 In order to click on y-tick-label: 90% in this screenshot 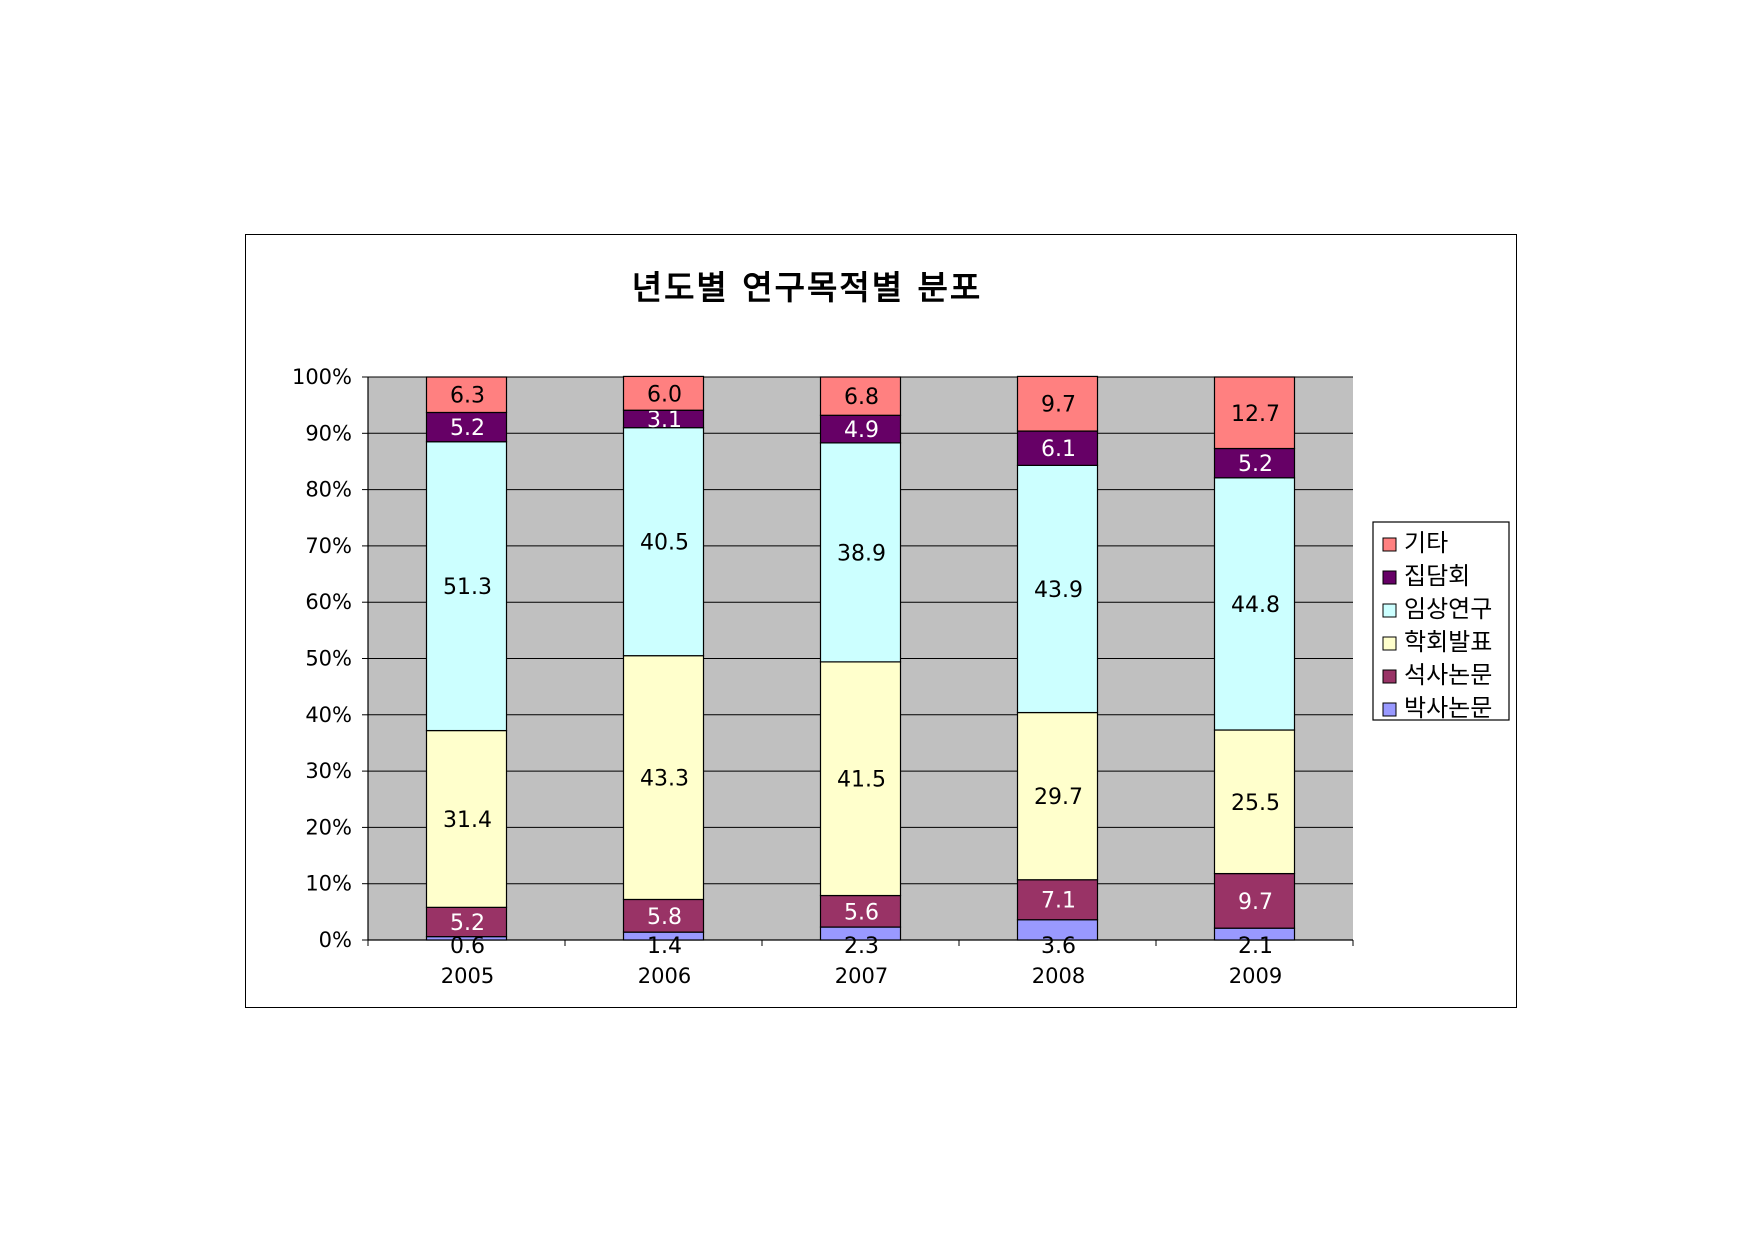, I will do `click(328, 433)`.